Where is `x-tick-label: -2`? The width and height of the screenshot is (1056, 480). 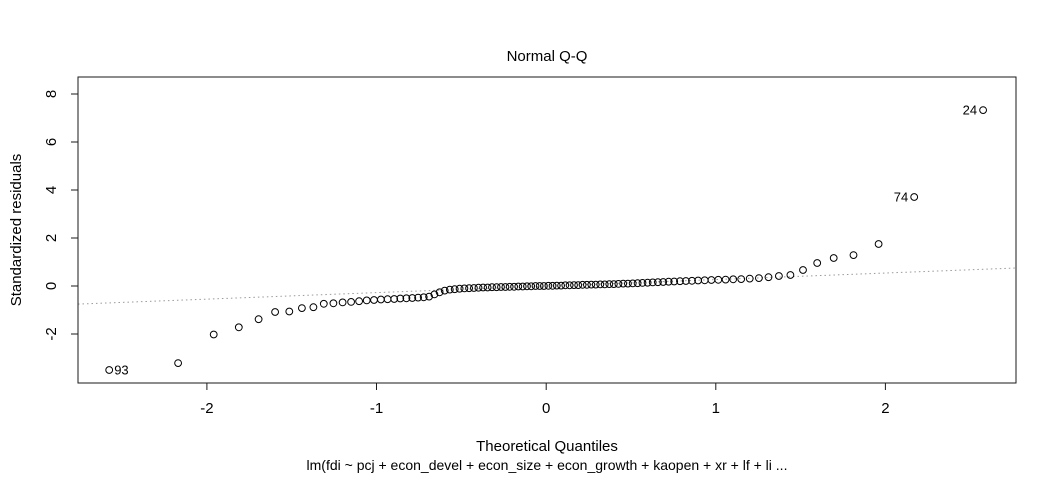 x-tick-label: -2 is located at coordinates (206, 408).